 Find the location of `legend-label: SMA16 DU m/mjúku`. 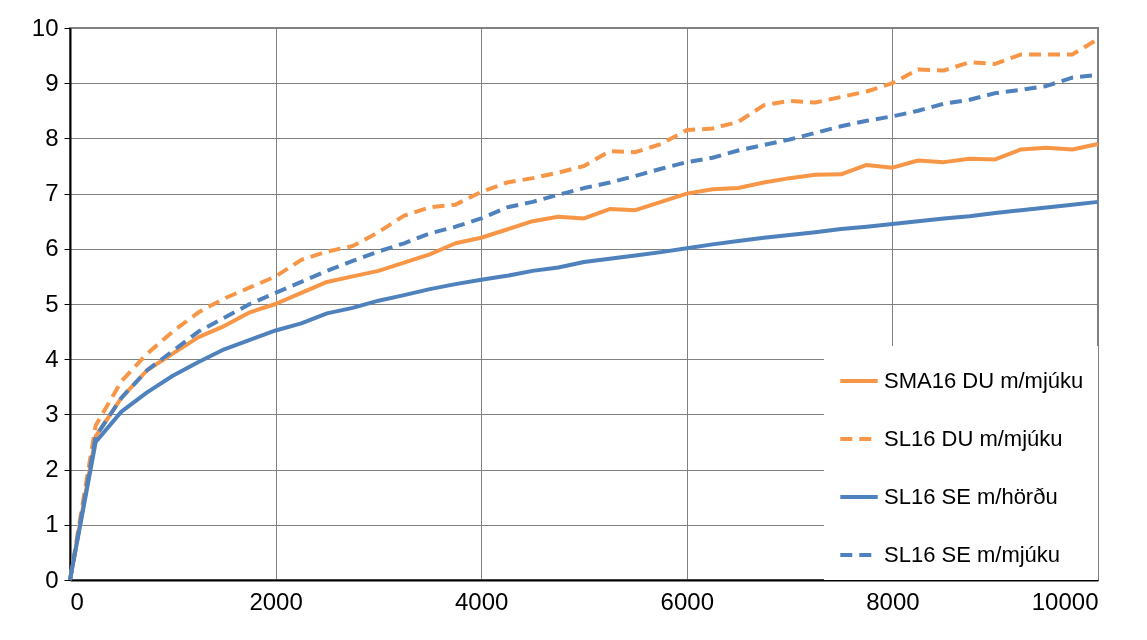

legend-label: SMA16 DU m/mjúku is located at coordinates (984, 380).